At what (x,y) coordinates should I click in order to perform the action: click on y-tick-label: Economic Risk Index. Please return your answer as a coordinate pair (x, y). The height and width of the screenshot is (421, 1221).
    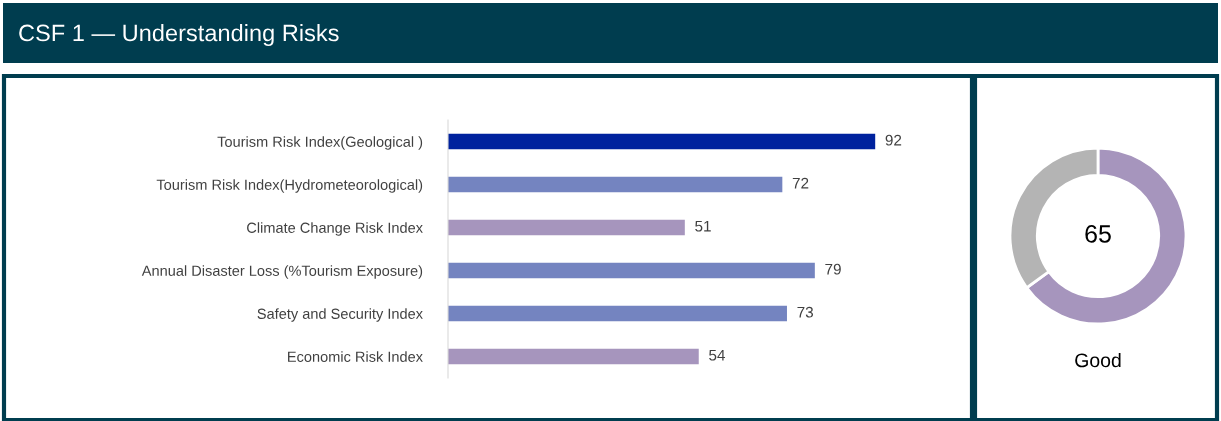
    Looking at the image, I should click on (355, 356).